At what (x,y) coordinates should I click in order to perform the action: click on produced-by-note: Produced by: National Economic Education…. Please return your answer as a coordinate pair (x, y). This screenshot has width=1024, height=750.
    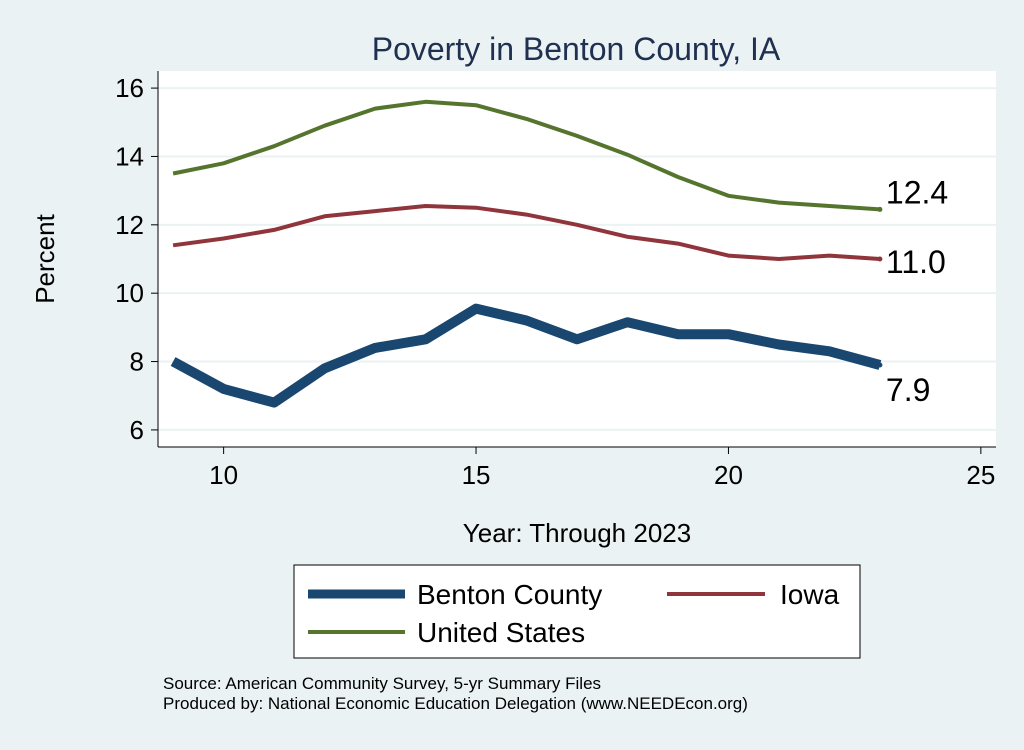
    Looking at the image, I should click on (455, 703).